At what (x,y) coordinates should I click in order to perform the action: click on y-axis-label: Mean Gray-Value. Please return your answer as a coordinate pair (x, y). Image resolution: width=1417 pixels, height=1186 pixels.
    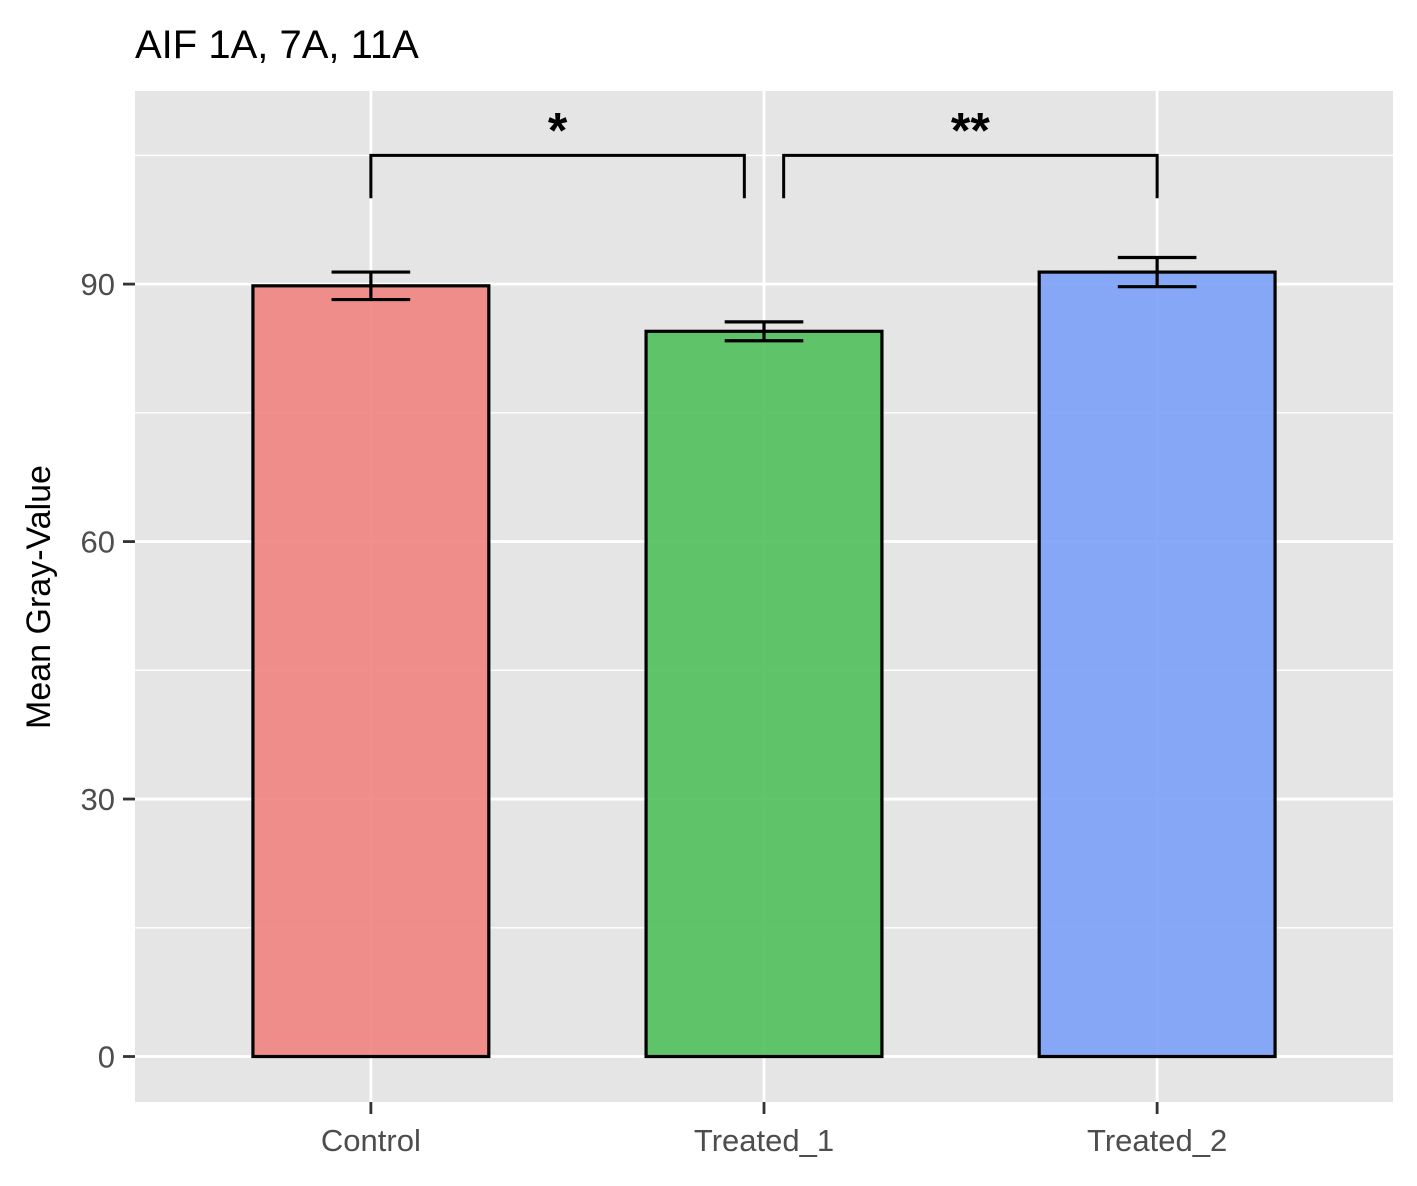
    Looking at the image, I should click on (39, 597).